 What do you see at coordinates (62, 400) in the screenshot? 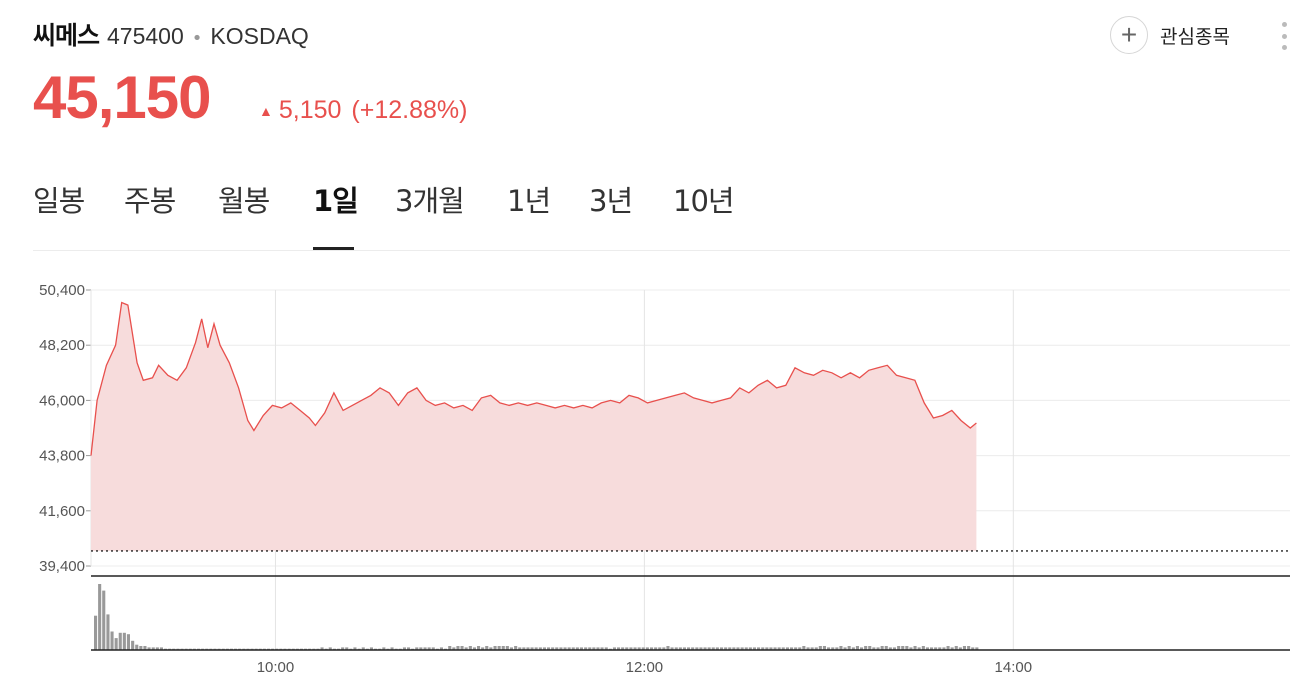
I see `y-tick-label: 46,000` at bounding box center [62, 400].